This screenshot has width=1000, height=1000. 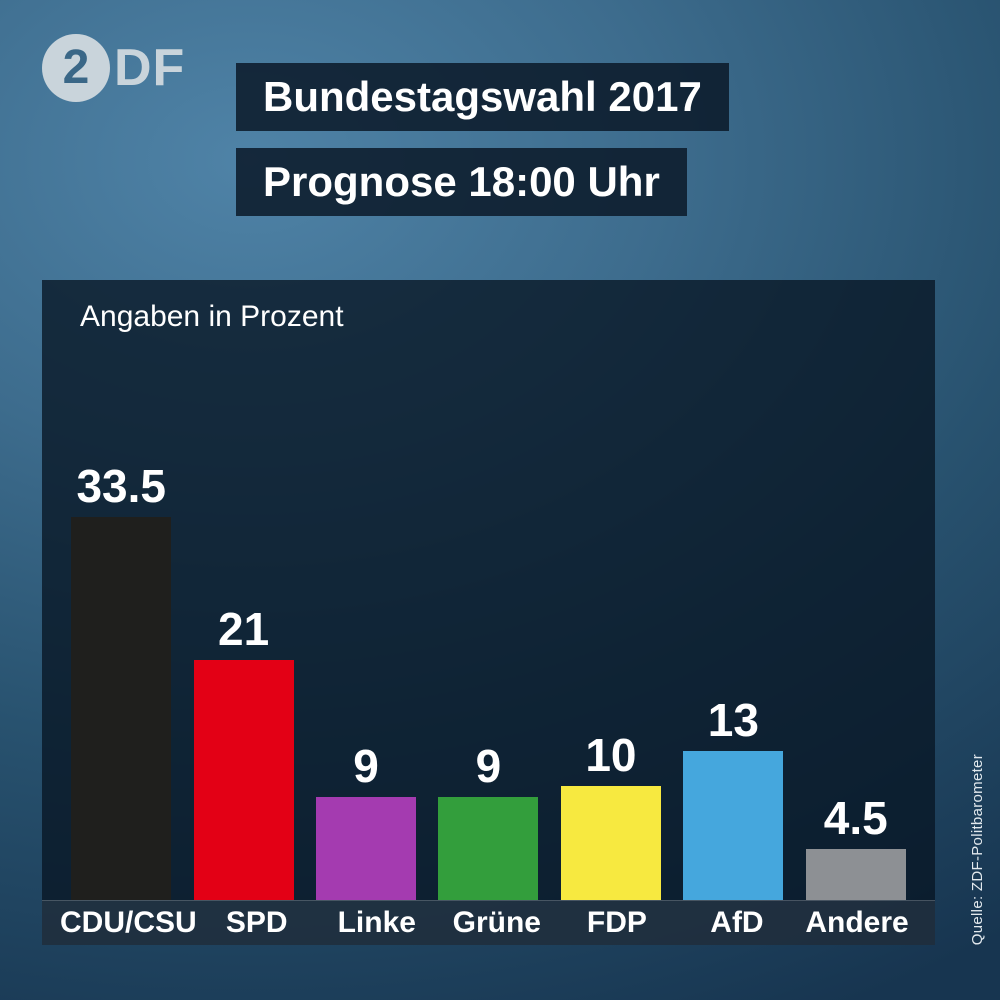 I want to click on page-title: Bundestagswahl 2017, so click(x=482, y=96).